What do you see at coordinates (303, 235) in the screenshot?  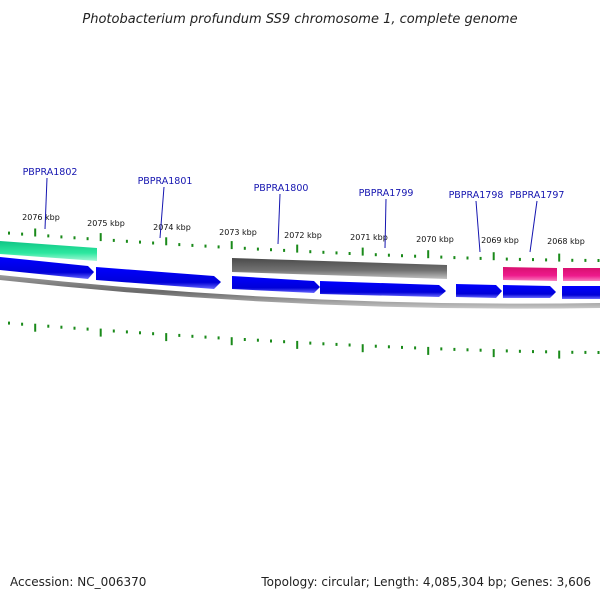 I see `kbp-label: 2072 kbp` at bounding box center [303, 235].